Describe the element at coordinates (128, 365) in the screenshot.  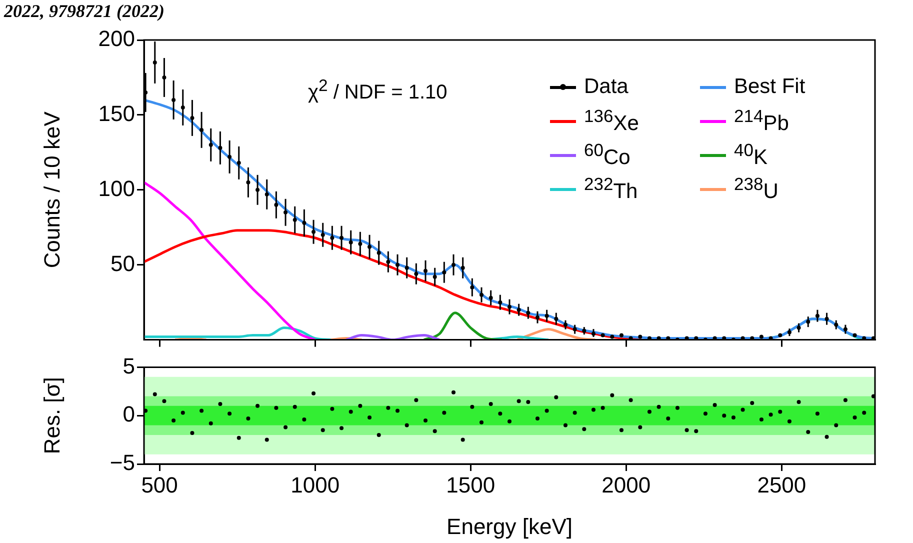
I see `y-tick-label: 5` at that location.